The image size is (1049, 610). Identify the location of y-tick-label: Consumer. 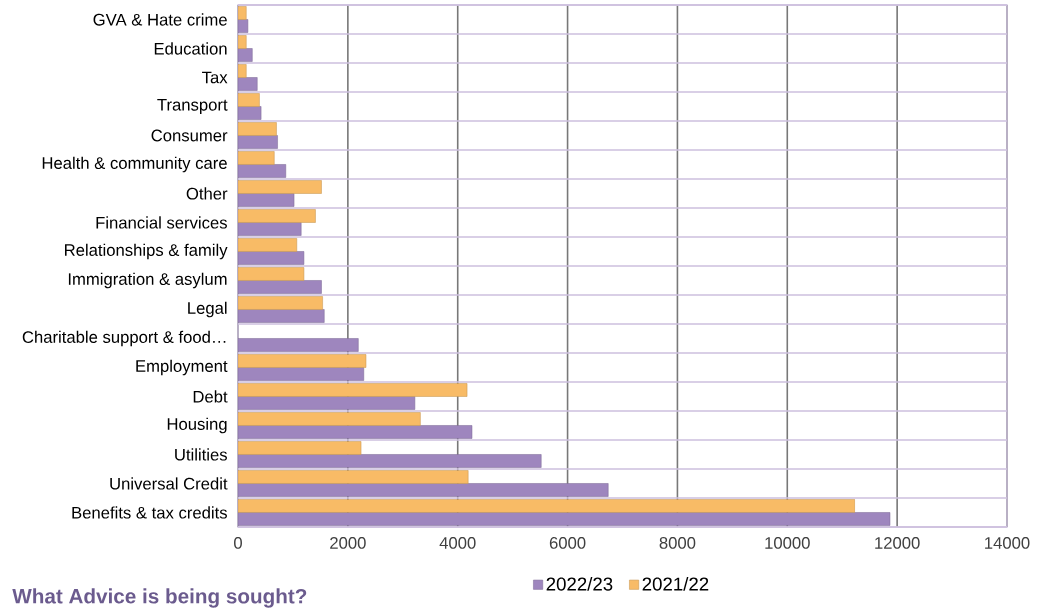
(189, 135).